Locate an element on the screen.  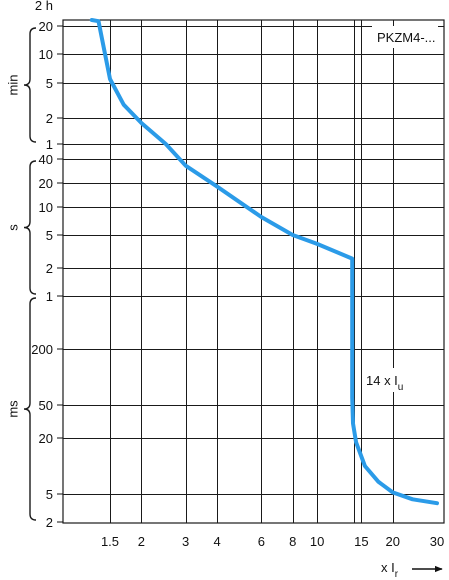
x-tick-label: 8 is located at coordinates (292, 541).